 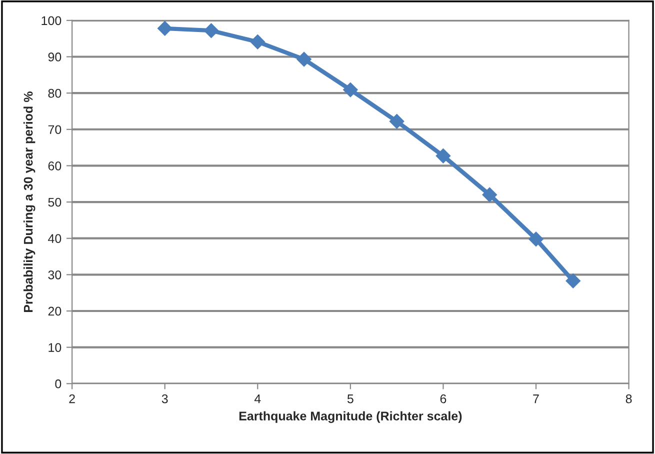 I want to click on x-tick-label: 4, so click(x=257, y=399).